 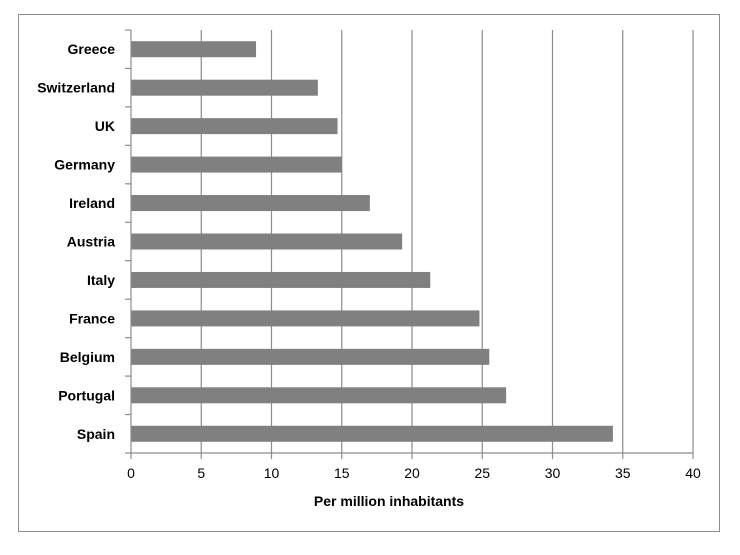 I want to click on bar-italy, so click(x=281, y=279).